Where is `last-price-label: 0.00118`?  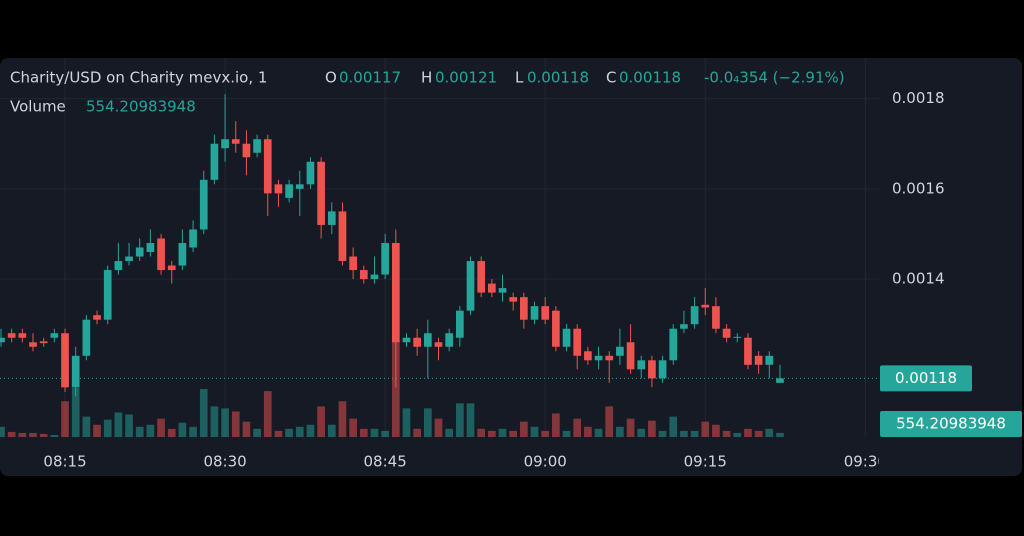 last-price-label: 0.00118 is located at coordinates (926, 378).